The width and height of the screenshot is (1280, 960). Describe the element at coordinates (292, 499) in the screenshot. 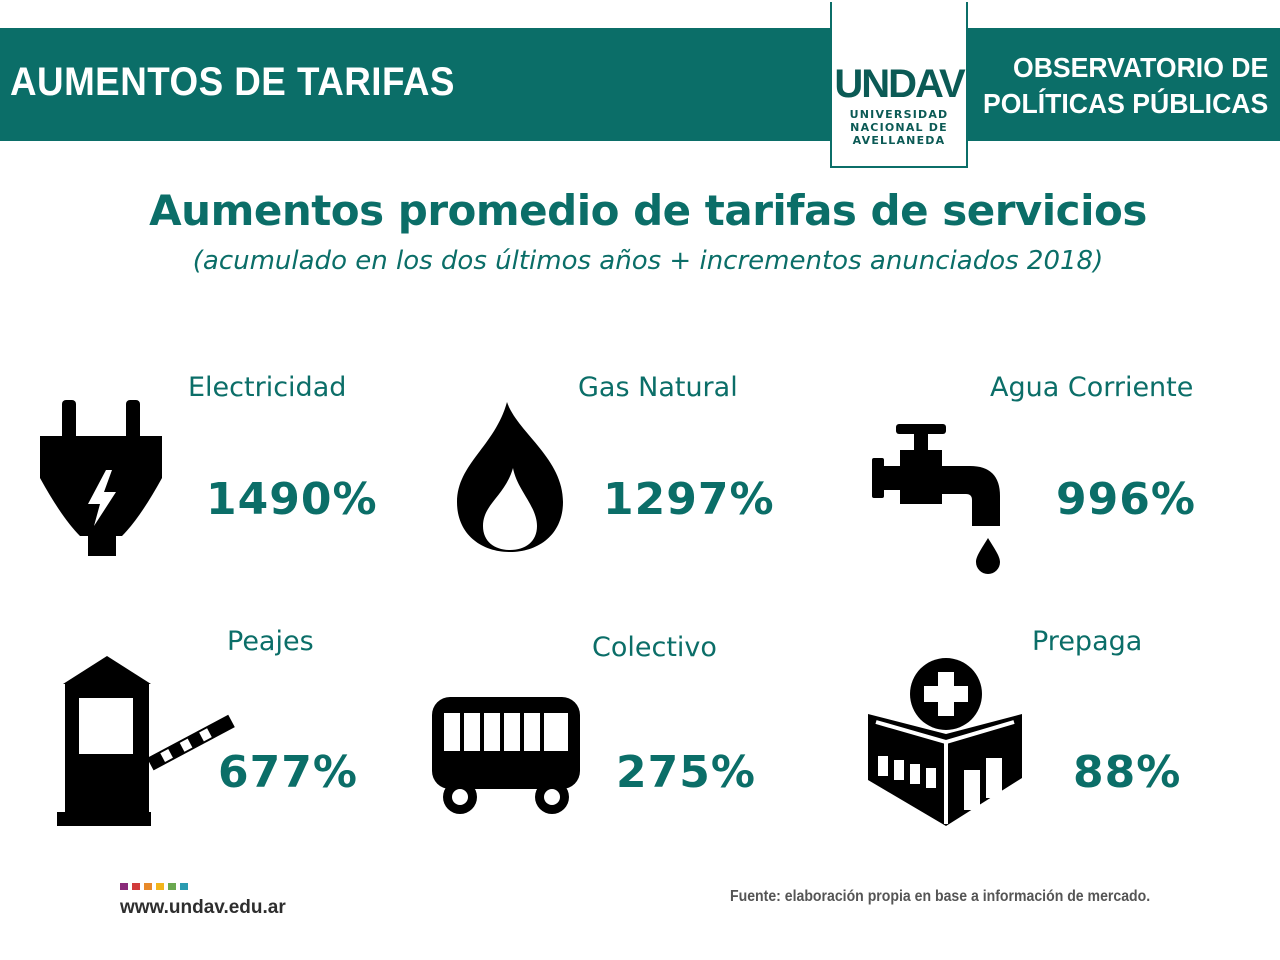

I see `service-value-electricidad: 1490%` at that location.